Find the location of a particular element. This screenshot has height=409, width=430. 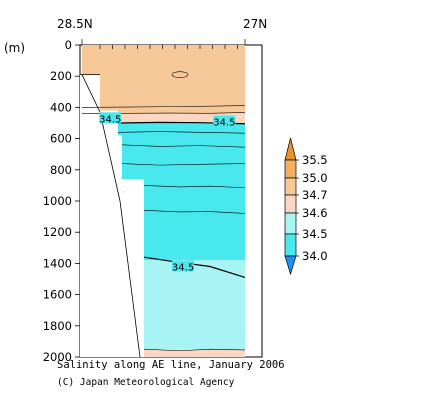

y-tick-label: 1600 is located at coordinates (57, 295).